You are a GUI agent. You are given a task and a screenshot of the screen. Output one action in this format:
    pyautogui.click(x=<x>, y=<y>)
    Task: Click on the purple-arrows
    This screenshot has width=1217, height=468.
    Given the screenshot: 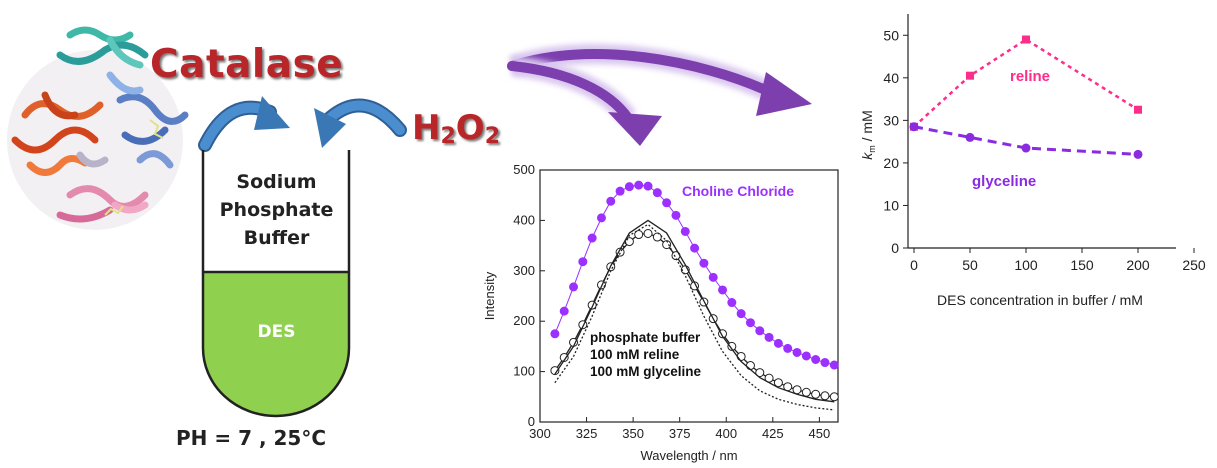 What is the action you would take?
    pyautogui.click(x=659, y=95)
    